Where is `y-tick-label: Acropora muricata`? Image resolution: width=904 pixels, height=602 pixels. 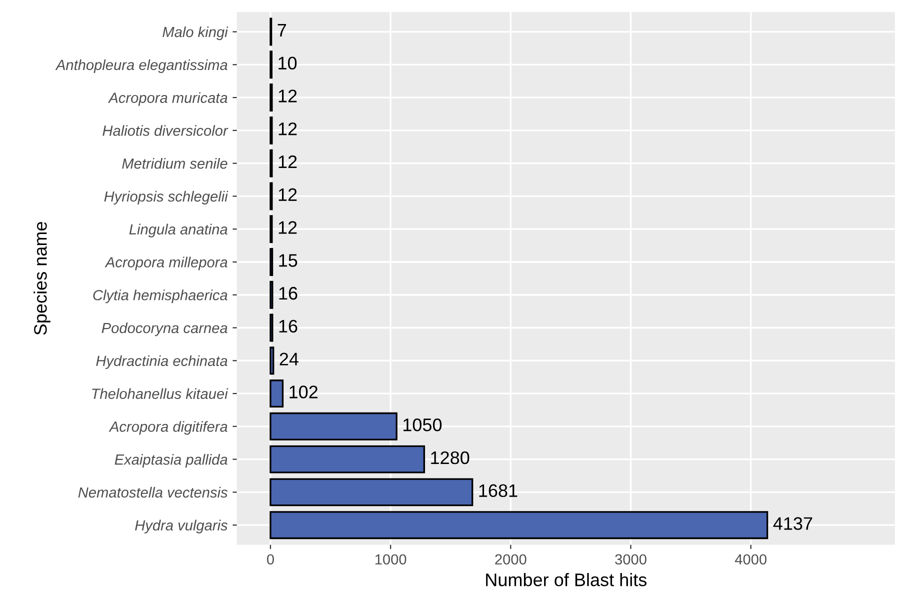
y-tick-label: Acropora muricata is located at coordinates (168, 99).